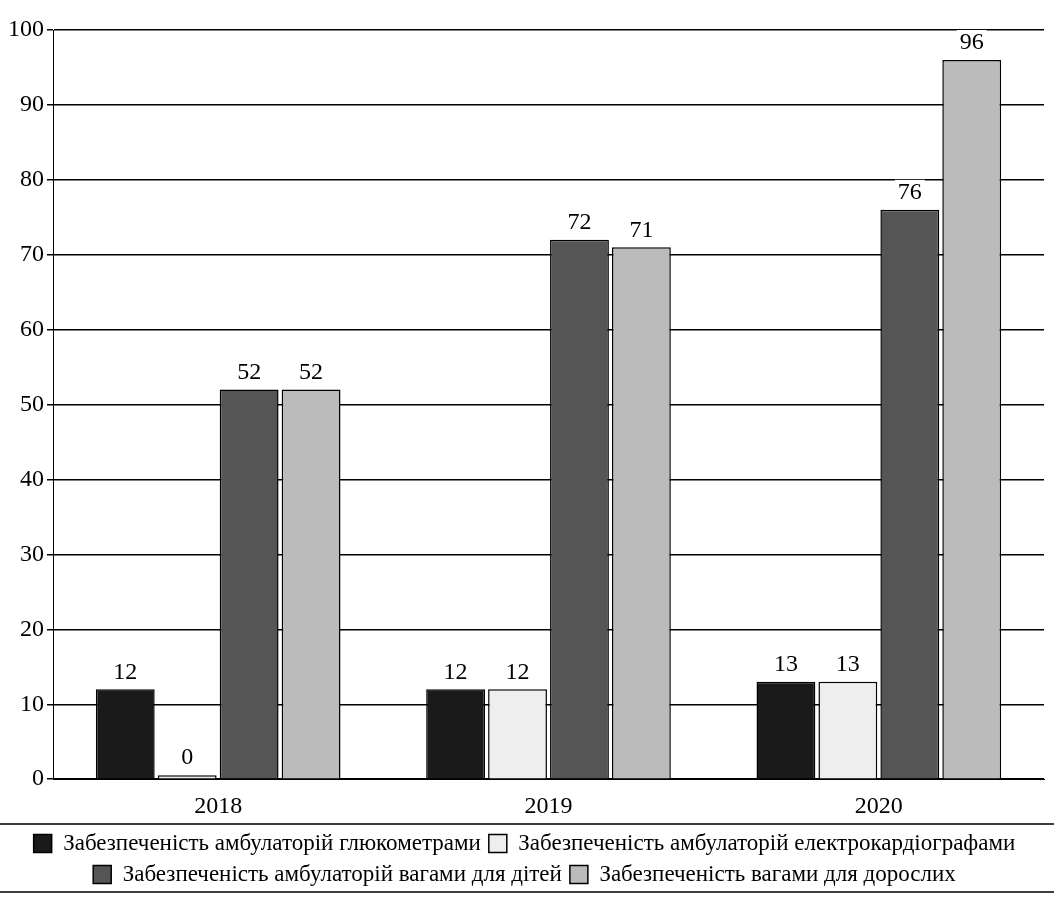  Describe the element at coordinates (32, 552) in the screenshot. I see `y-tick-label: 30` at that location.